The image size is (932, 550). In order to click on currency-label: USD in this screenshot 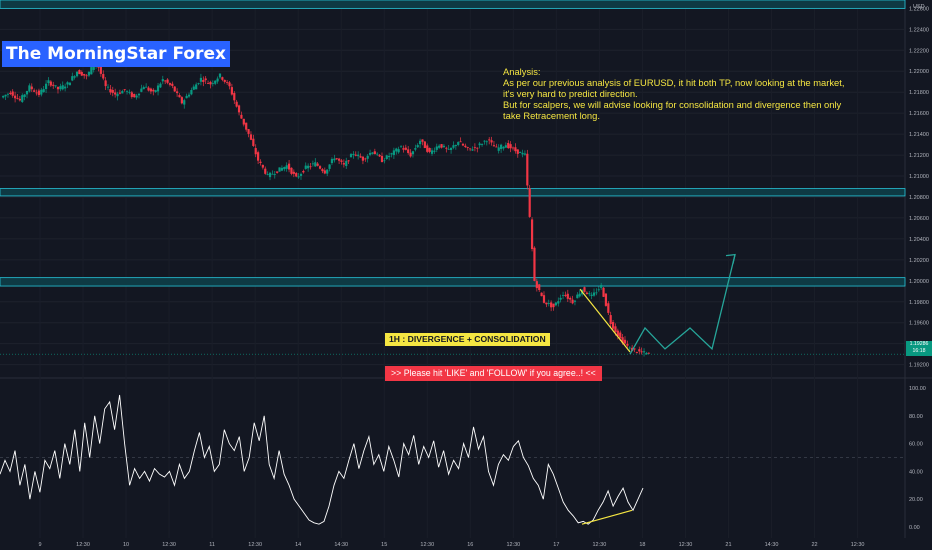, I will do `click(919, 7)`.